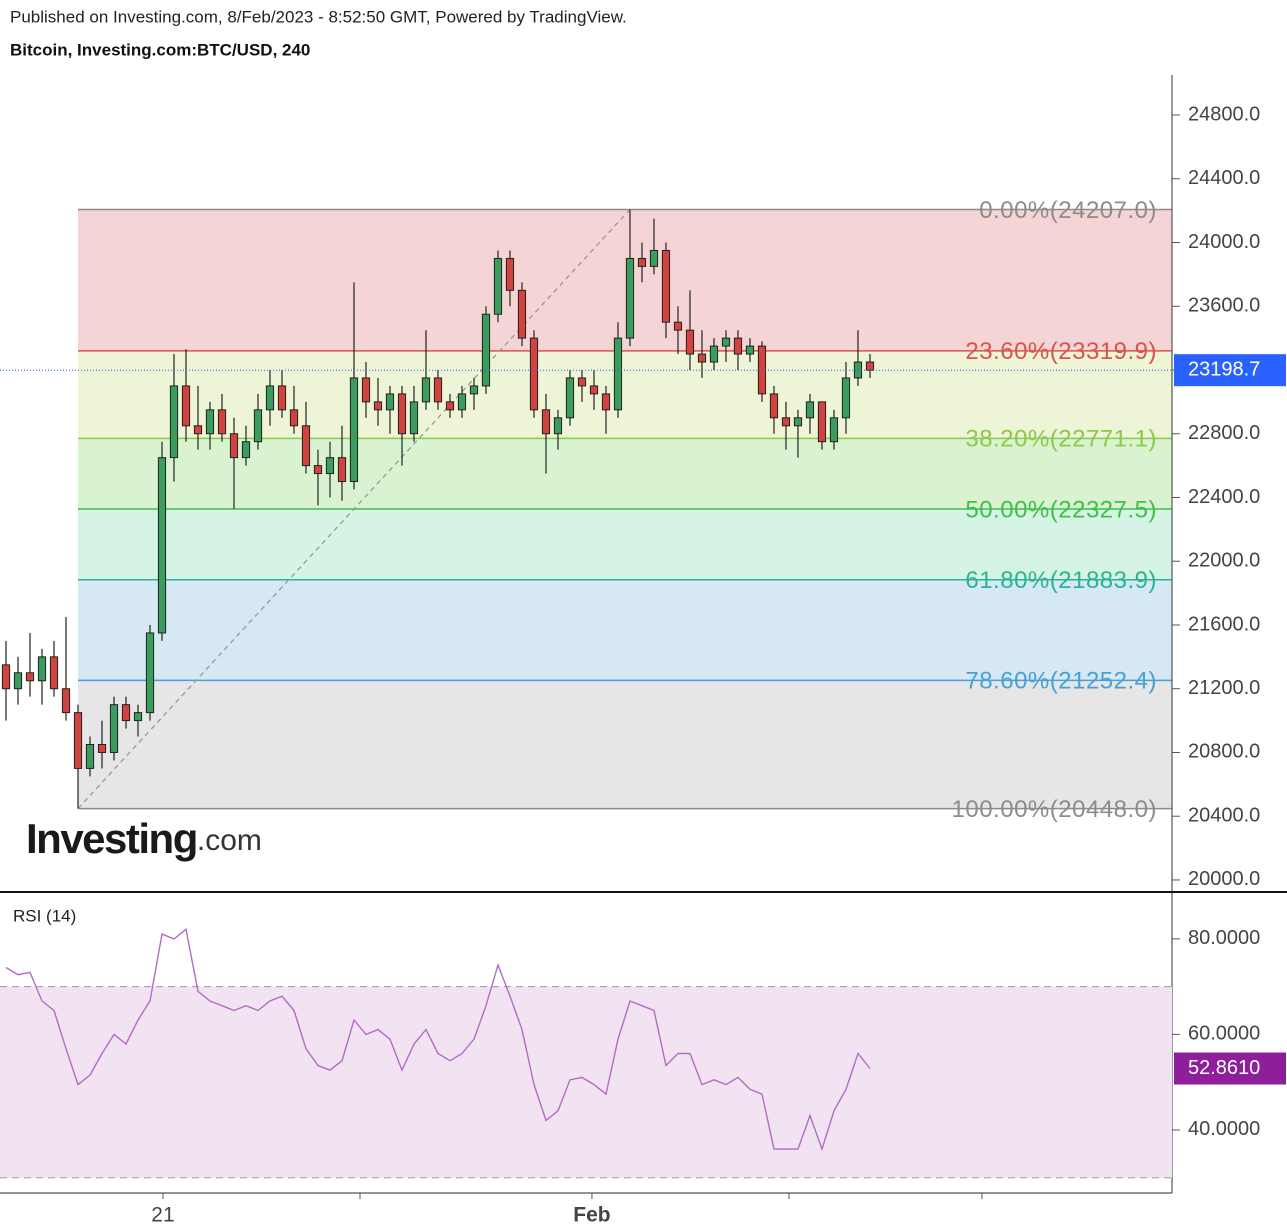  I want to click on y-tick-label: 23600.0, so click(1224, 306).